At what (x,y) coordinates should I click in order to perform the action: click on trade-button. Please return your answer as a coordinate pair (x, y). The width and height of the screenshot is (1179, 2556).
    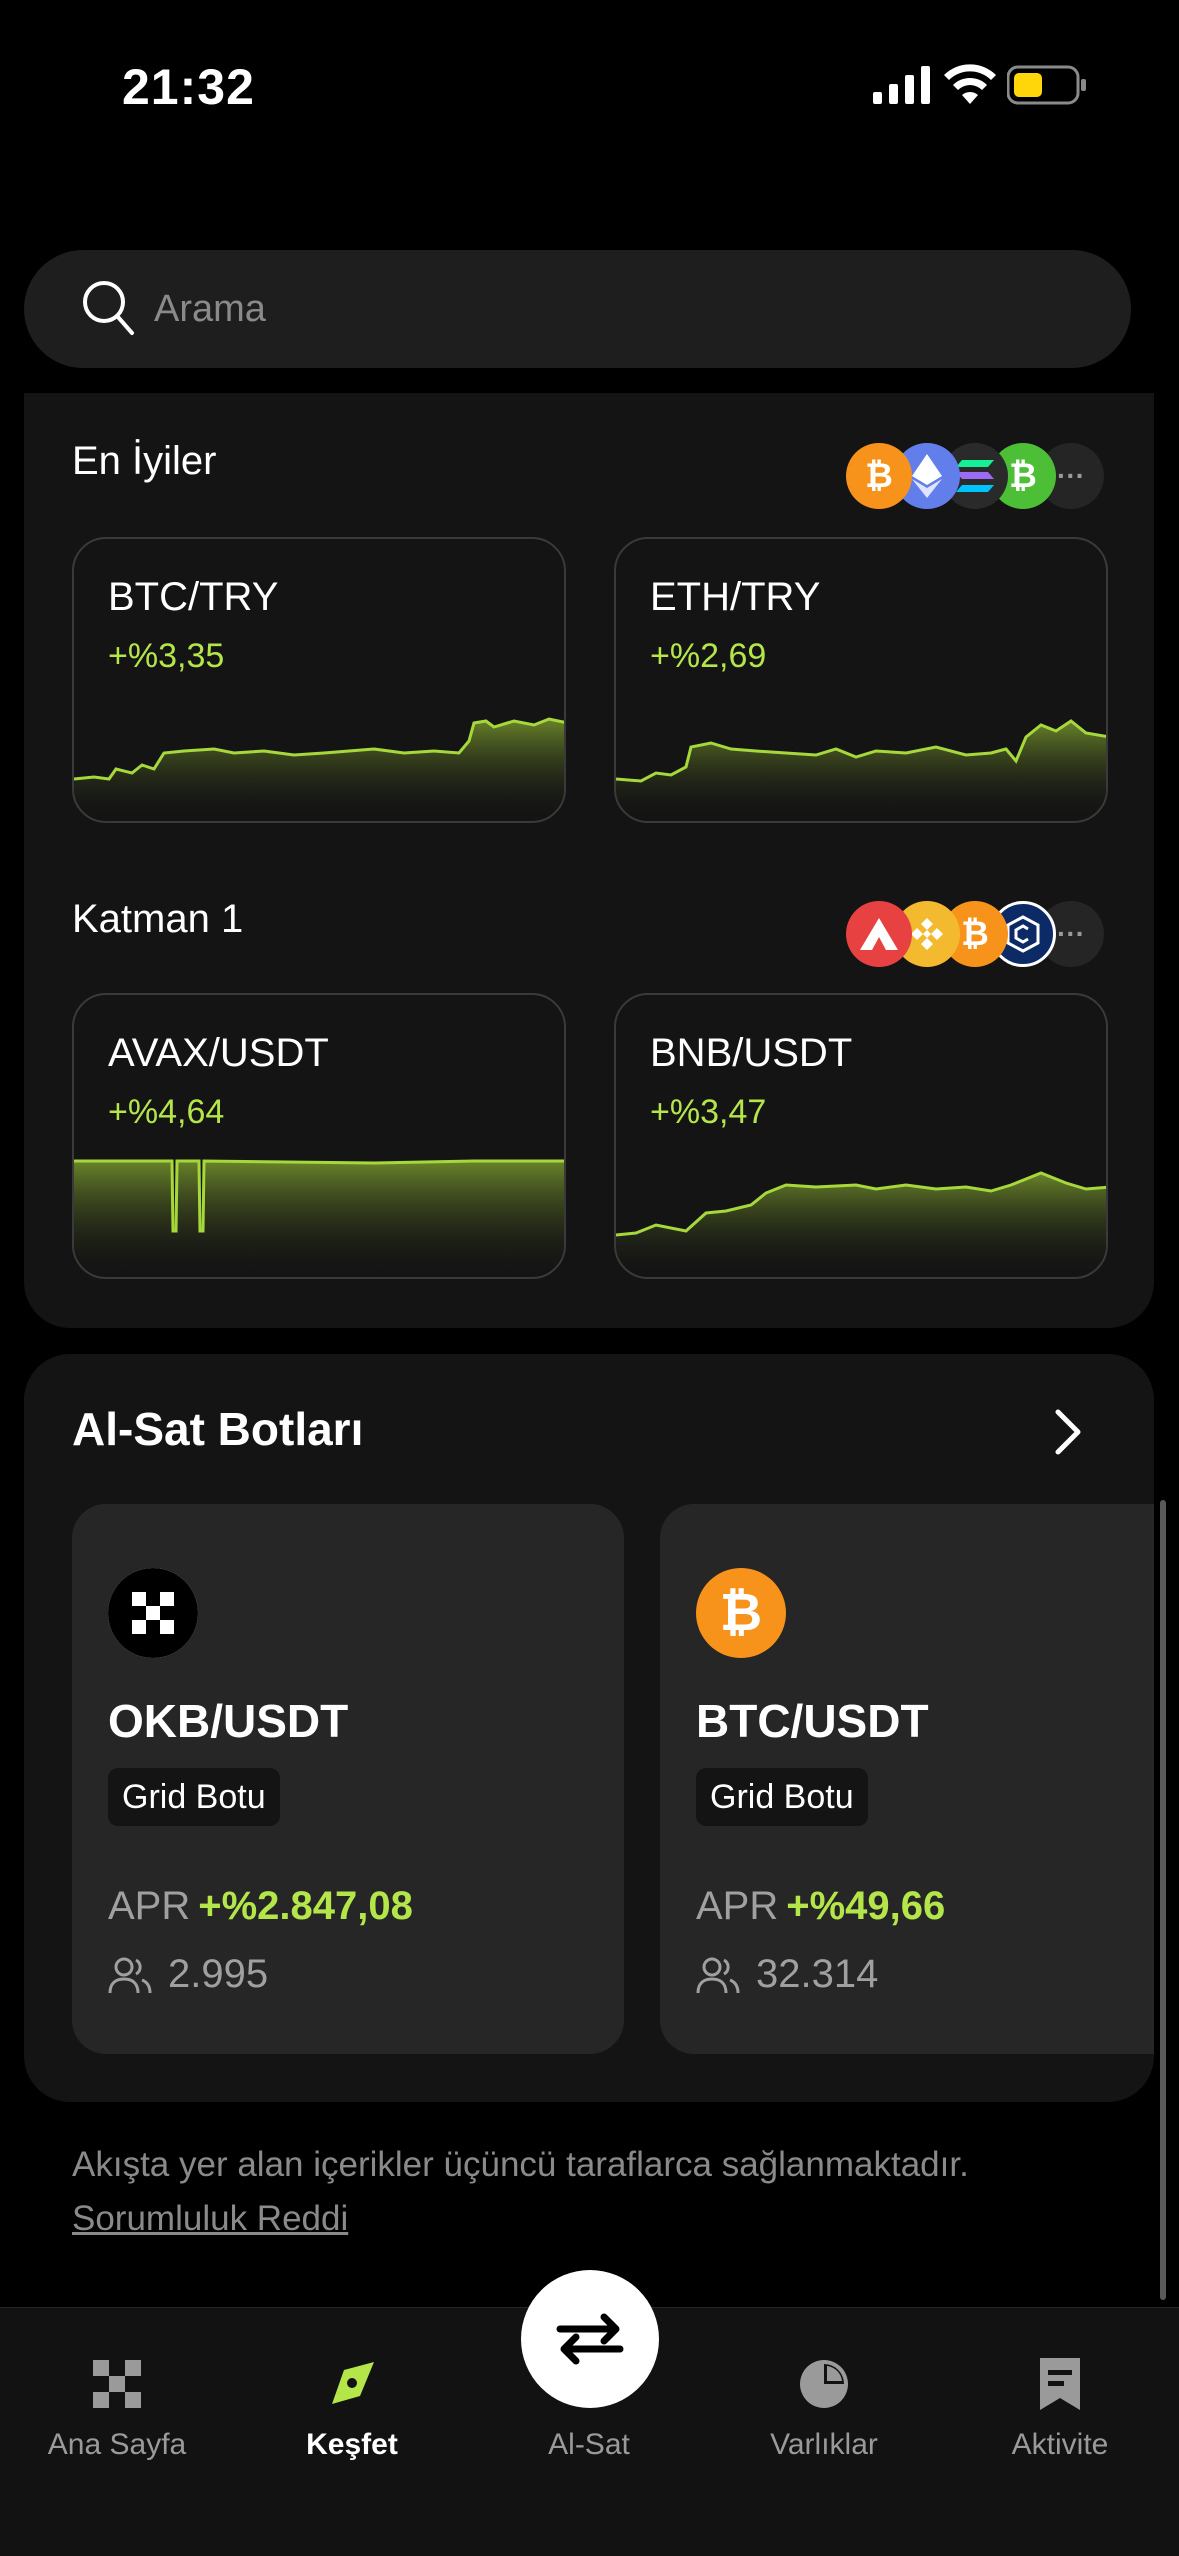
    Looking at the image, I should click on (590, 2339).